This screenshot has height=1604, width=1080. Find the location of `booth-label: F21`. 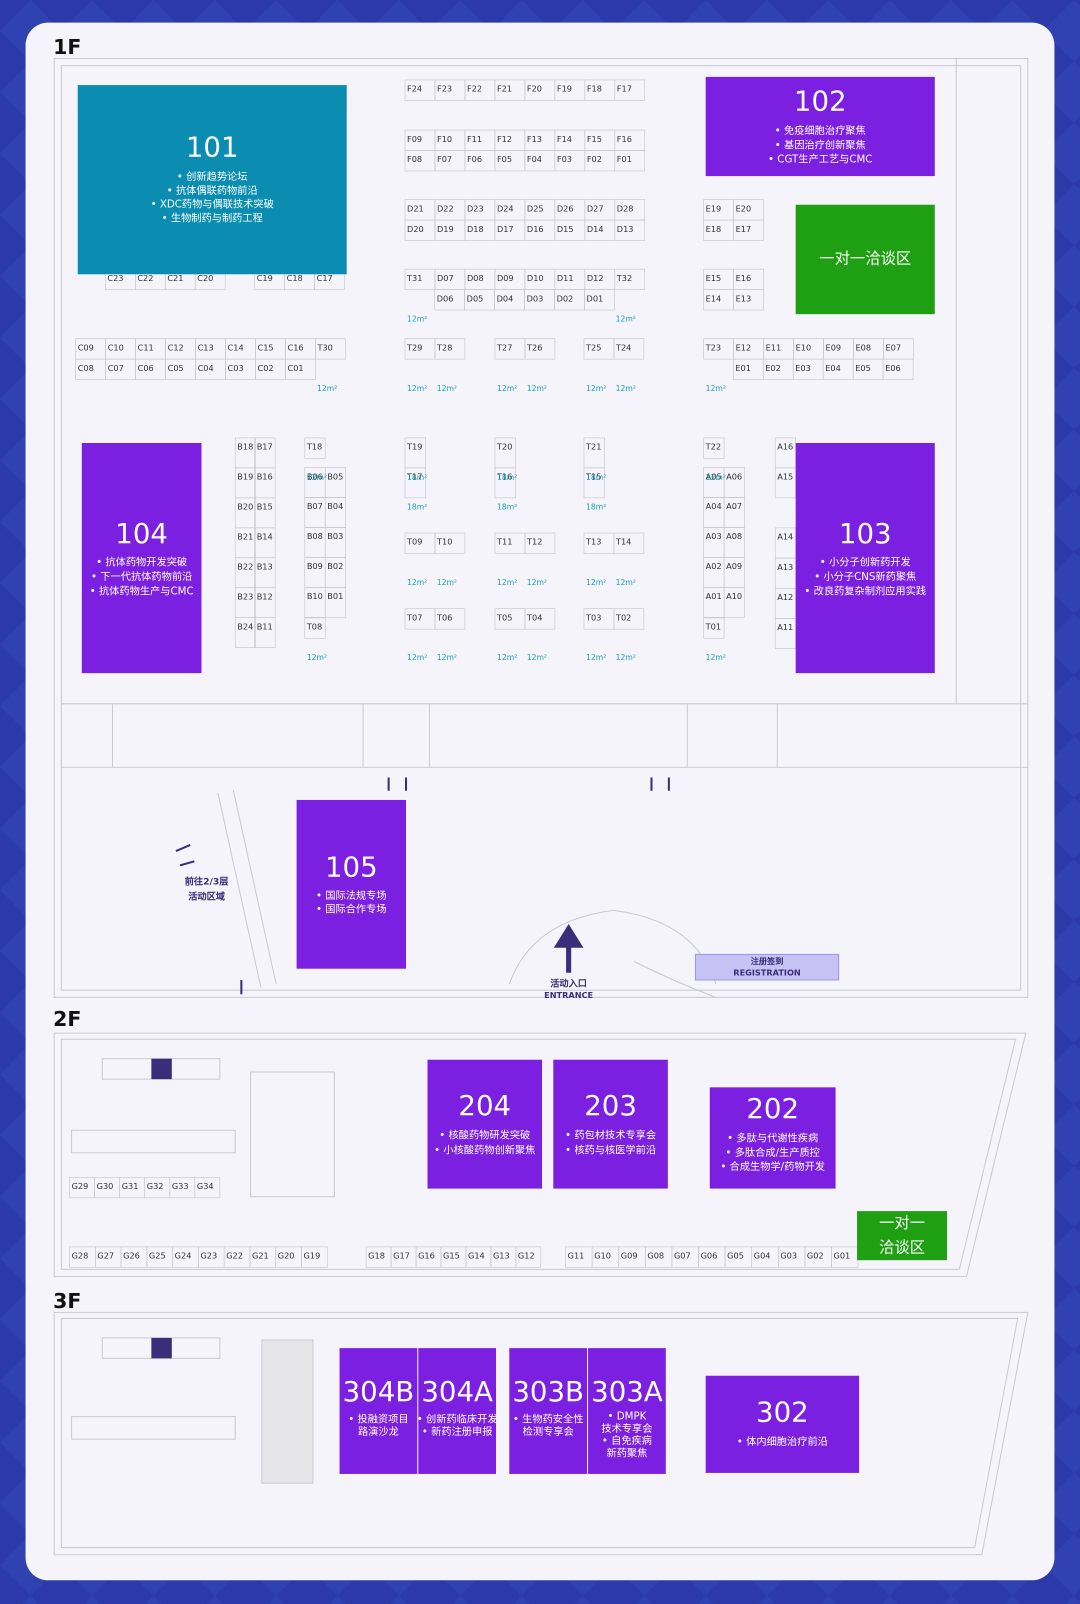

booth-label: F21 is located at coordinates (504, 89).